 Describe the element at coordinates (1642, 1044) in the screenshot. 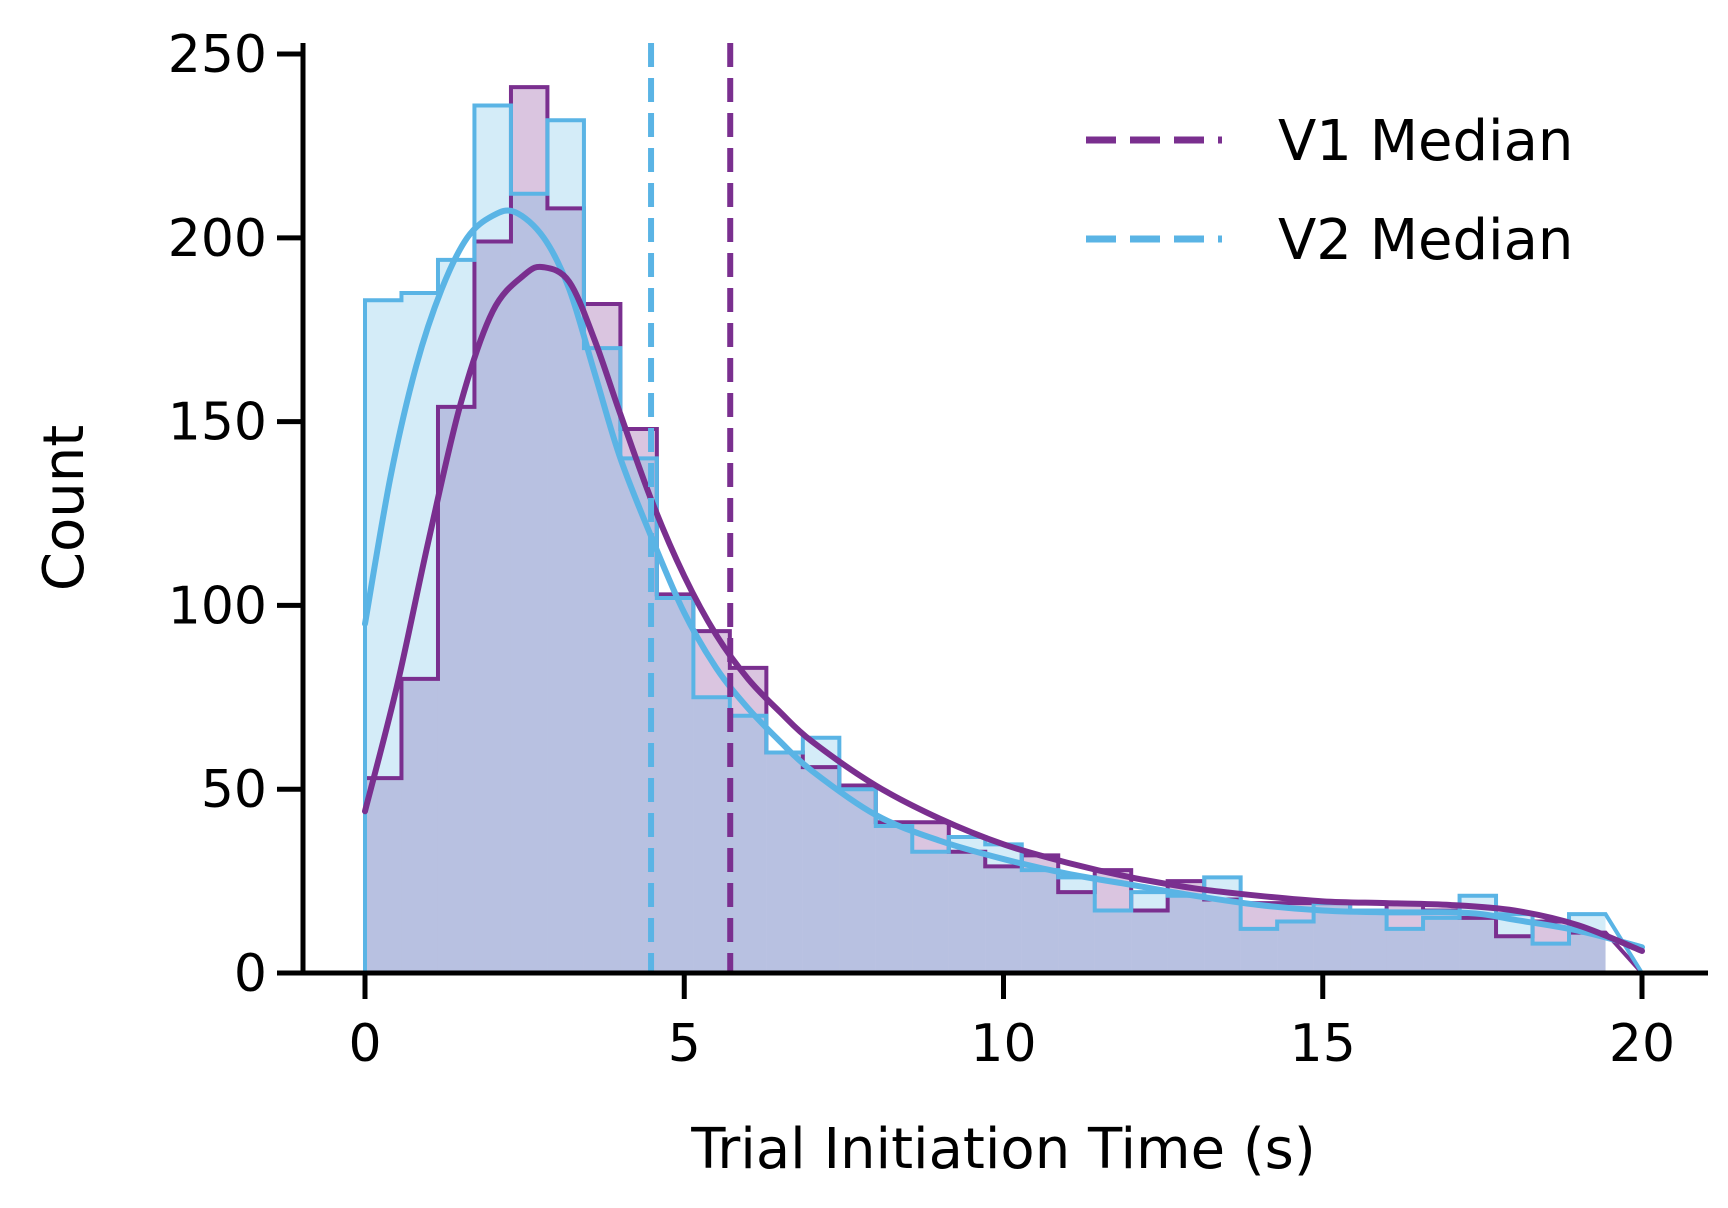

I see `x-tick-label-20: 20` at that location.